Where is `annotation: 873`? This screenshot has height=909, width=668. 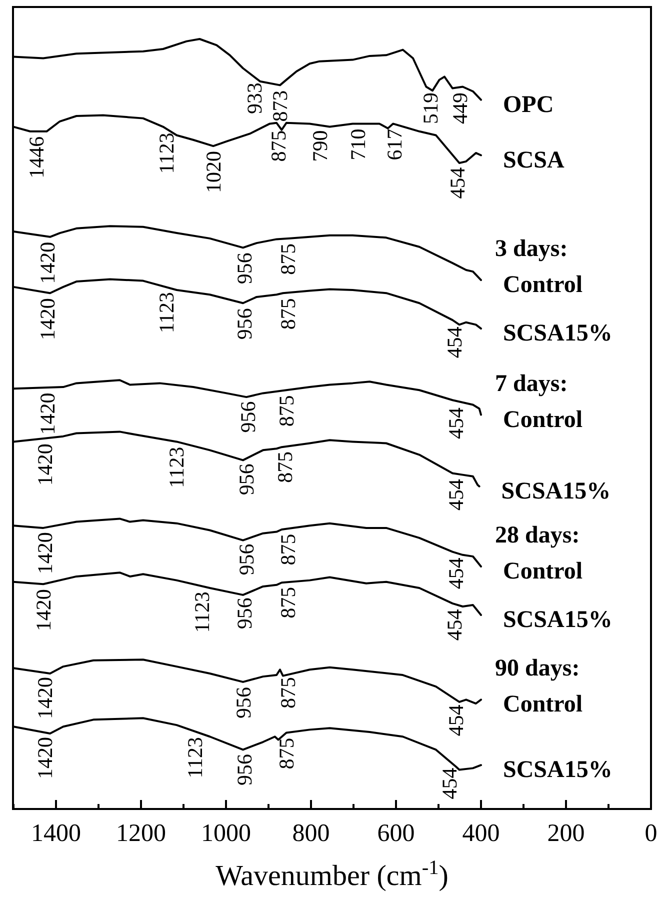
annotation: 873 is located at coordinates (280, 106).